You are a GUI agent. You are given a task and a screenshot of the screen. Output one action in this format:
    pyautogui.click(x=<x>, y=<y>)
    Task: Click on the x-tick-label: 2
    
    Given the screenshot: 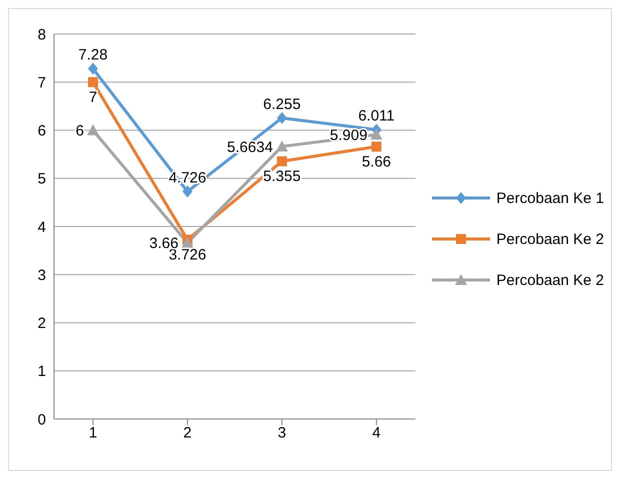 What is the action you would take?
    pyautogui.click(x=187, y=433)
    